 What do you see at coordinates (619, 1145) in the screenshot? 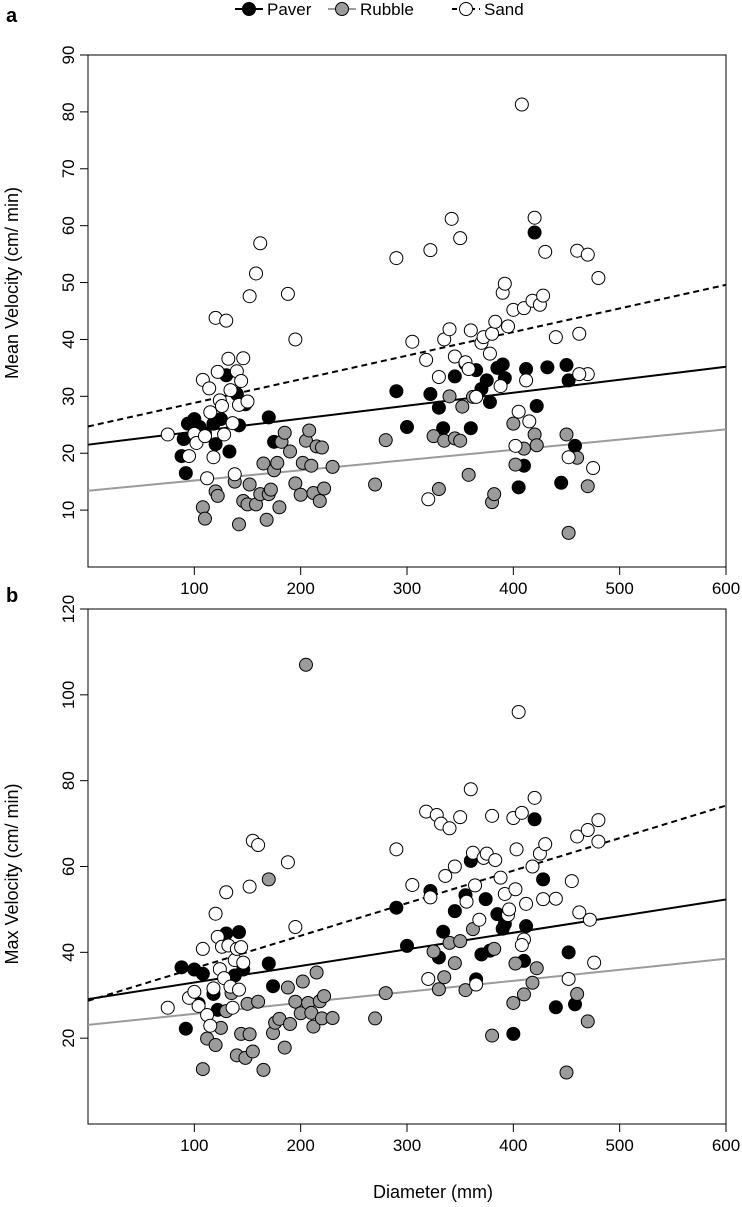
I see `x-tick-label-b-500: 500` at bounding box center [619, 1145].